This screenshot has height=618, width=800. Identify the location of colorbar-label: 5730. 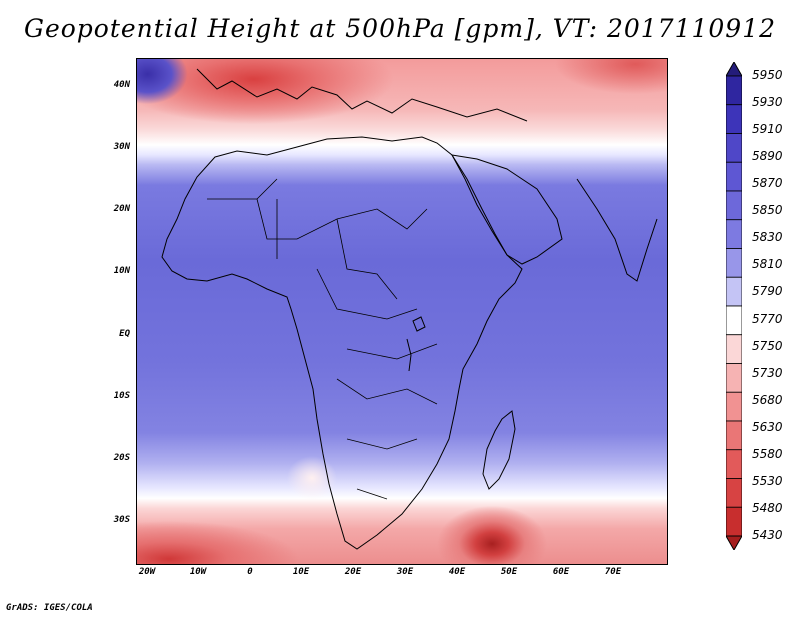
(767, 372).